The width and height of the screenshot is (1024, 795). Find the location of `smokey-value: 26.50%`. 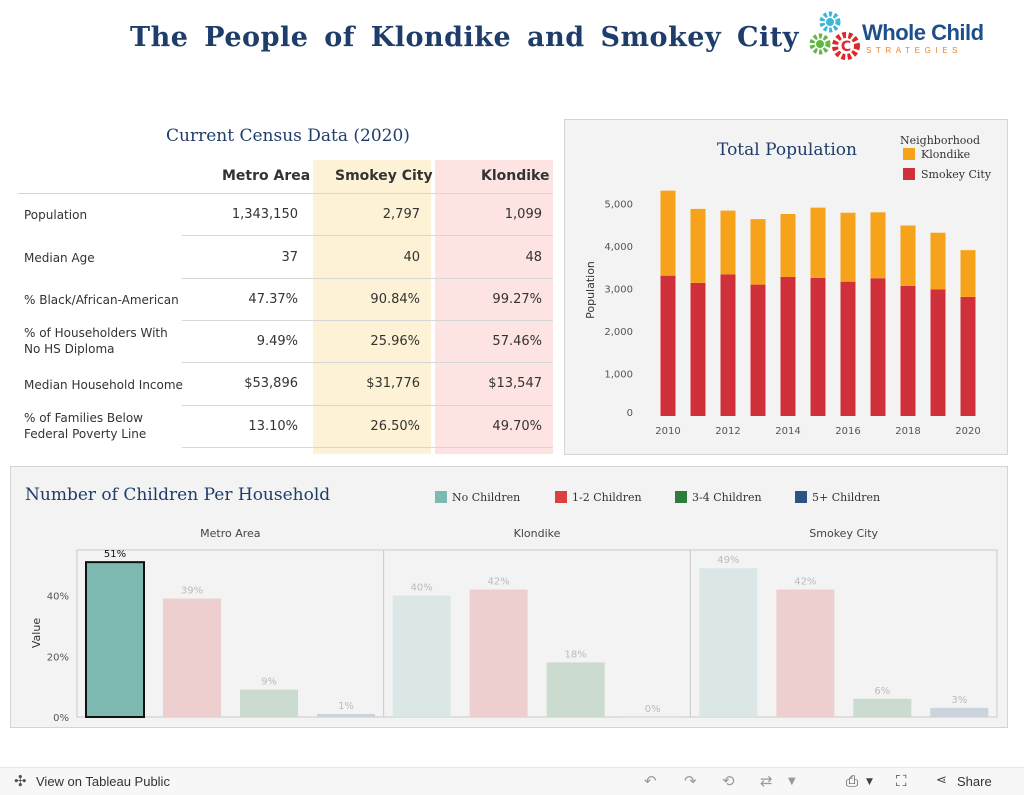

smokey-value: 26.50% is located at coordinates (395, 426).